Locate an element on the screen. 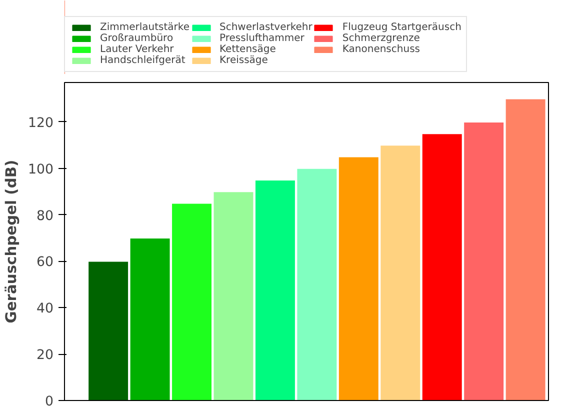  y-tick-label: 0 is located at coordinates (49, 401).